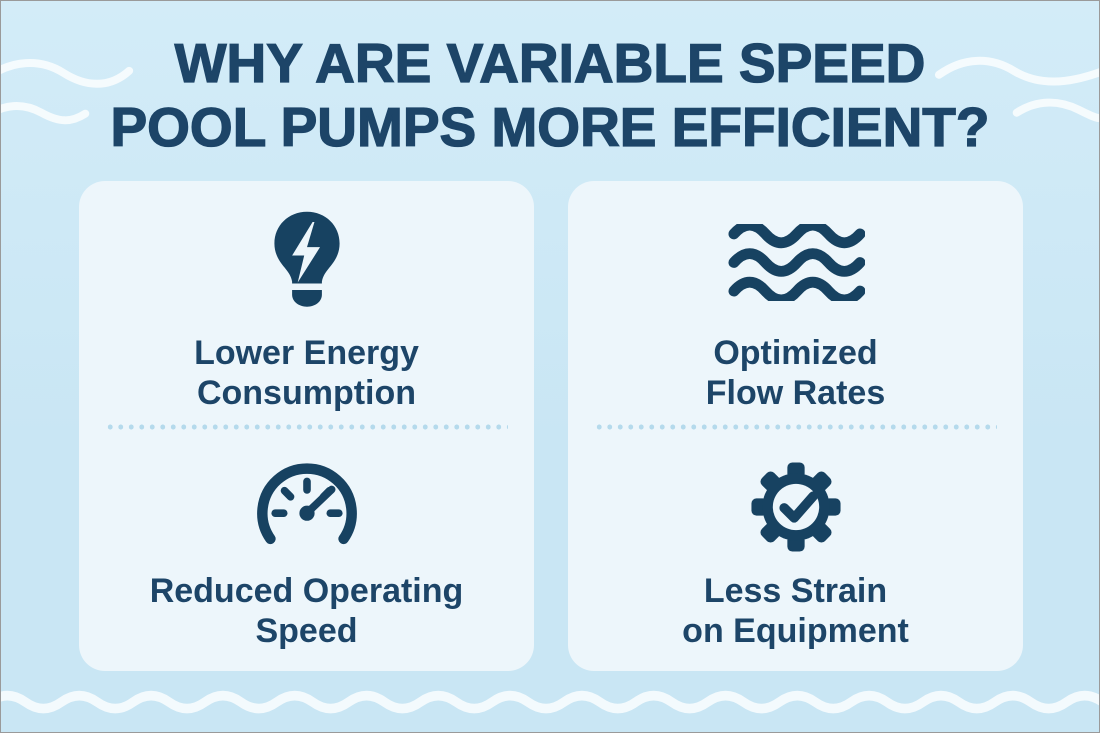 The height and width of the screenshot is (733, 1100). What do you see at coordinates (306, 373) in the screenshot?
I see `section-label: Lower Energy Consumption` at bounding box center [306, 373].